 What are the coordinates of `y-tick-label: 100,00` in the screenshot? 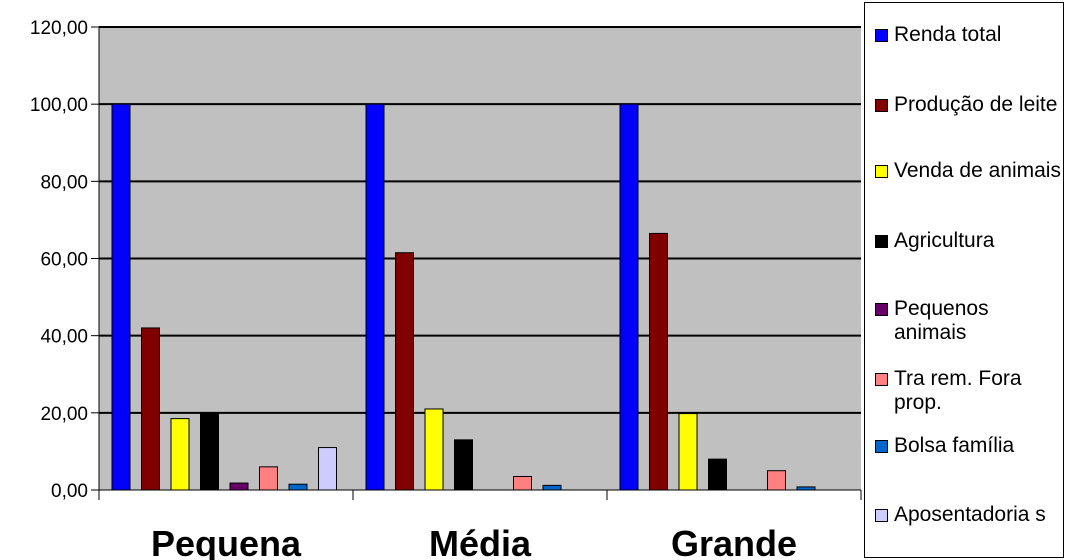 It's located at (59, 105).